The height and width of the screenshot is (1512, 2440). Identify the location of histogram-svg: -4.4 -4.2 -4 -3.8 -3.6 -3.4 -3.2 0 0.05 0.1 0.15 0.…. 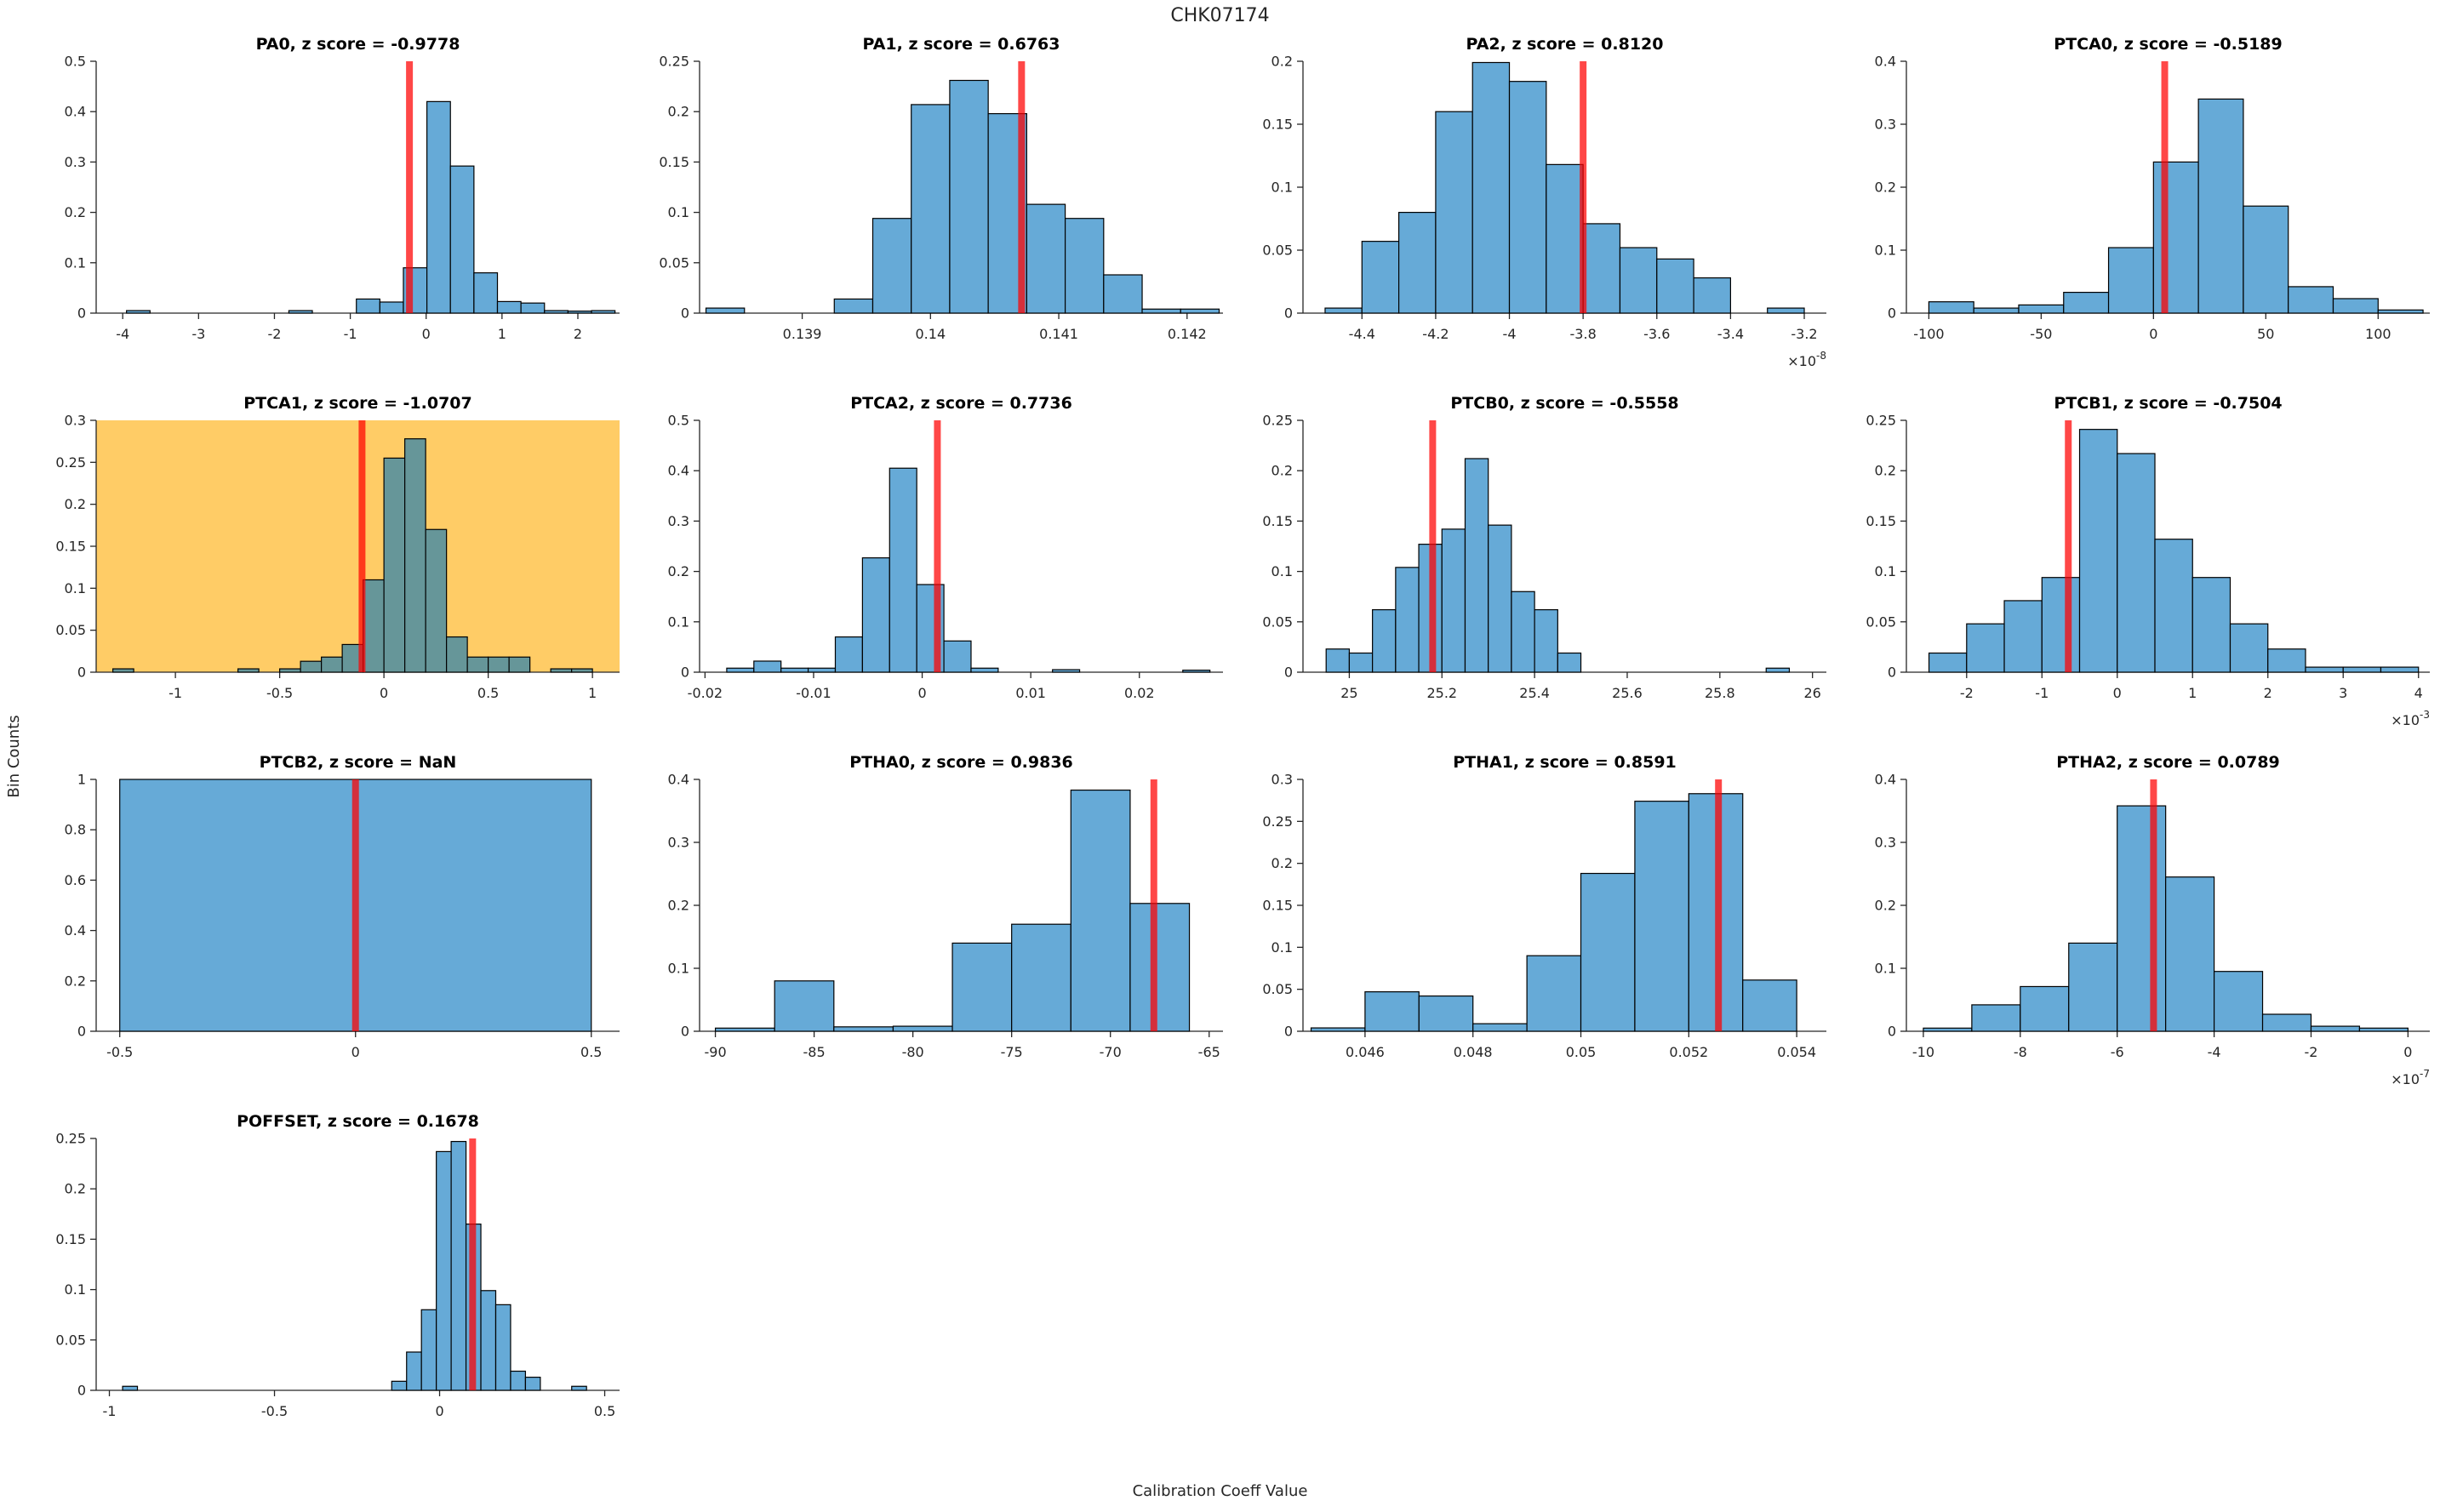
(1544, 202).